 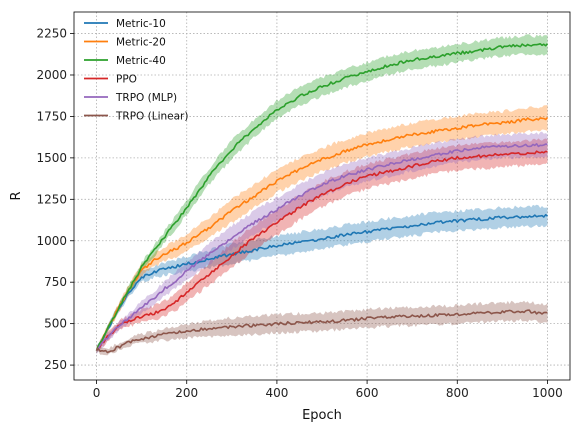 I want to click on y-tick-label: 750, so click(x=55, y=282).